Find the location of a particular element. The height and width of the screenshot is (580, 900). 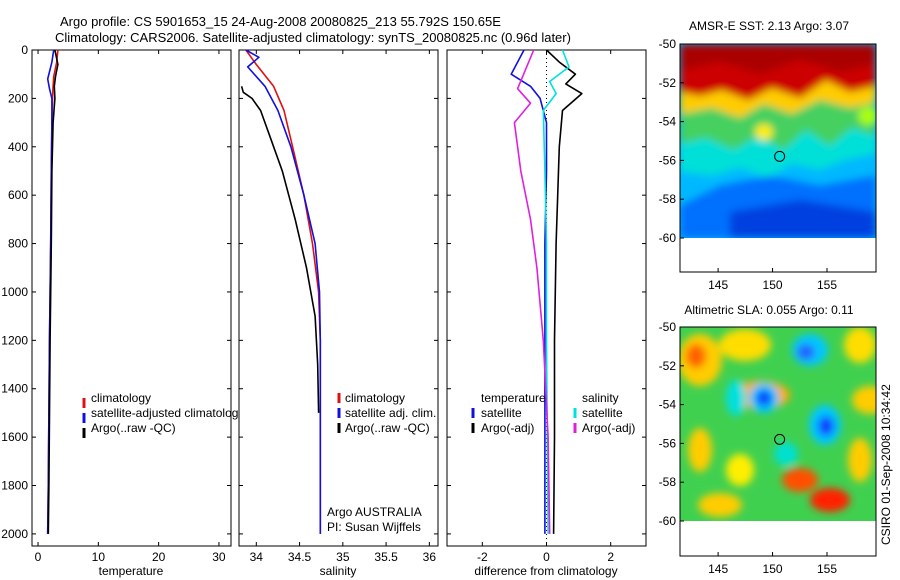

map-y-tick-label-sst-0: -50 is located at coordinates (668, 44).